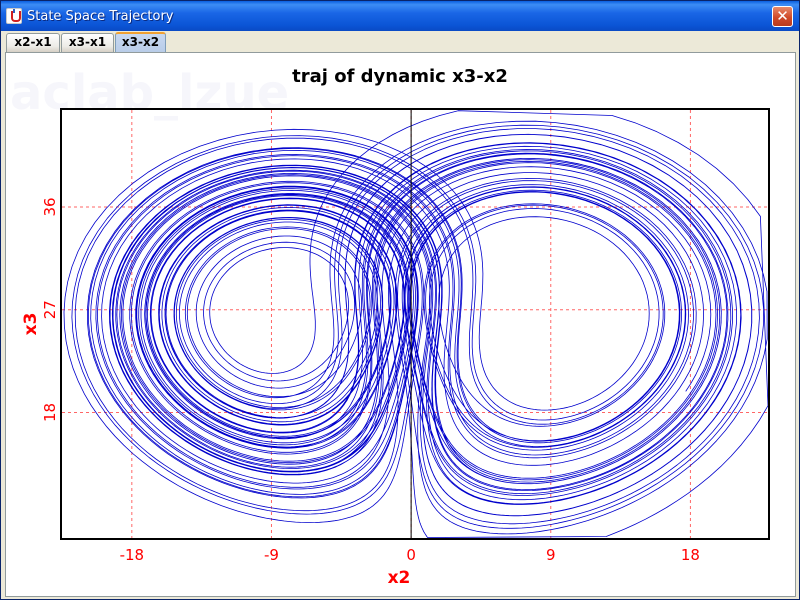 This screenshot has height=600, width=800. Describe the element at coordinates (100, 16) in the screenshot. I see `window-title: State Space Trajectory` at that location.